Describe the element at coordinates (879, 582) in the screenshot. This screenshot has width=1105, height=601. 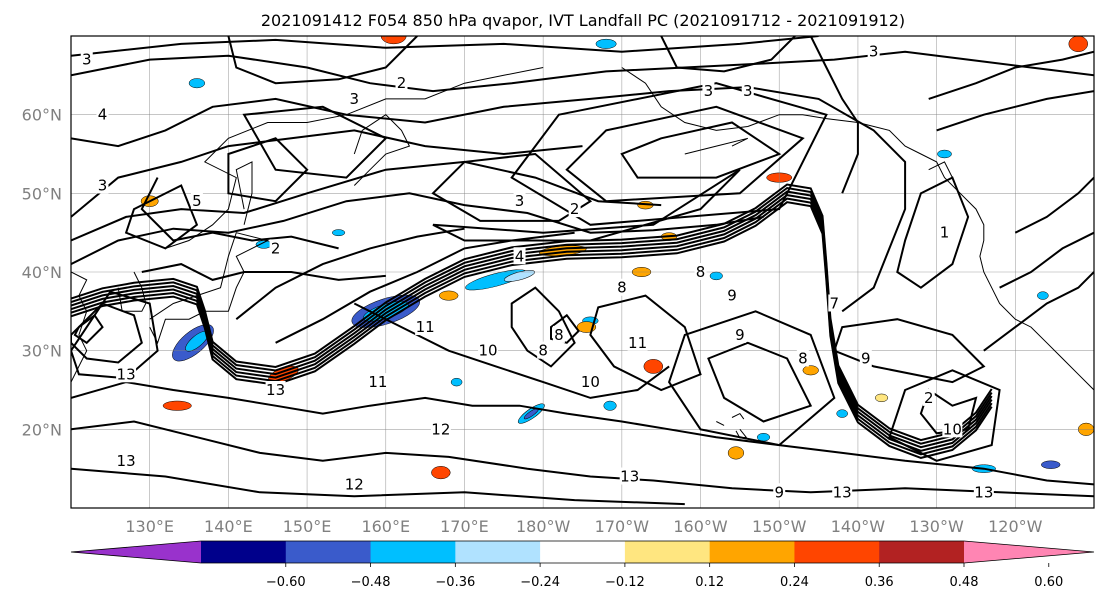
I see `colorbar-tick-label: 0.36` at that location.